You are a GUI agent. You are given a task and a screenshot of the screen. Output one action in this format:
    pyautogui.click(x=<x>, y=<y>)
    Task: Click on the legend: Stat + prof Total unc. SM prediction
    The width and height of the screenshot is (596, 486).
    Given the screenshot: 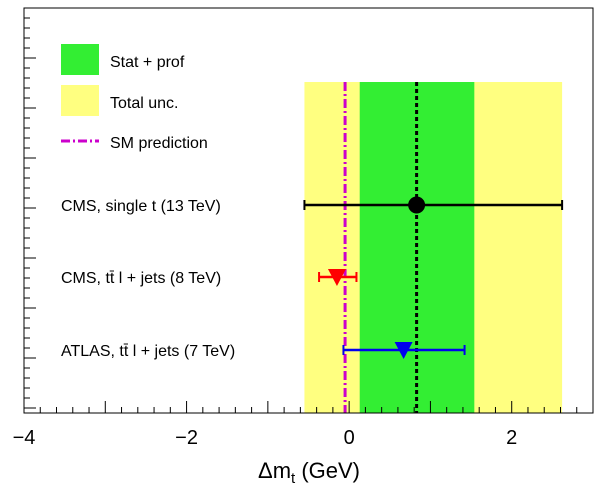 What is the action you would take?
    pyautogui.click(x=134, y=98)
    